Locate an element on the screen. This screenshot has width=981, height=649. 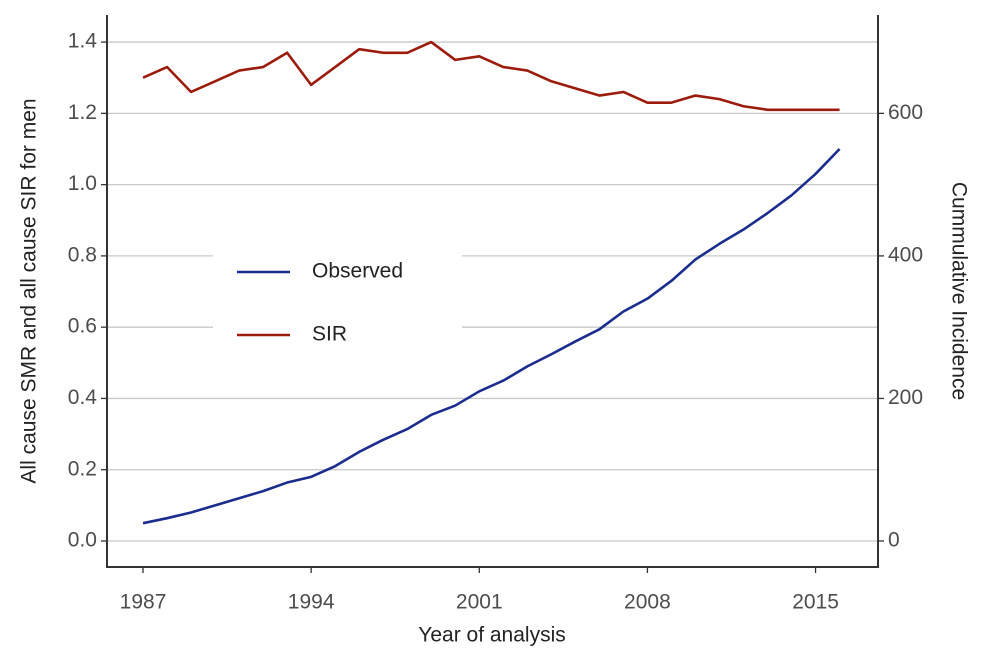
y2-tick-label: 0 is located at coordinates (894, 540).